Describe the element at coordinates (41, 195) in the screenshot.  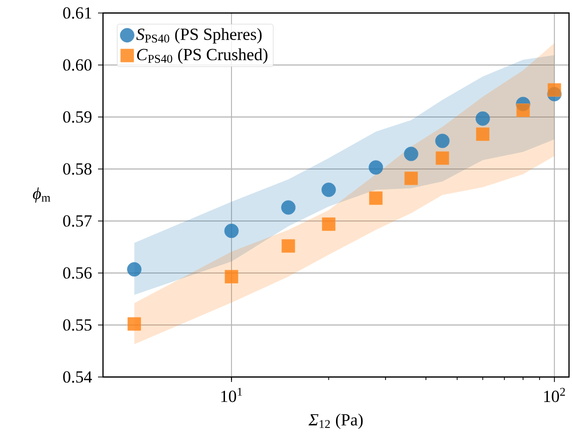
I see `y-axis-title: ϕ$_{m}$` at that location.